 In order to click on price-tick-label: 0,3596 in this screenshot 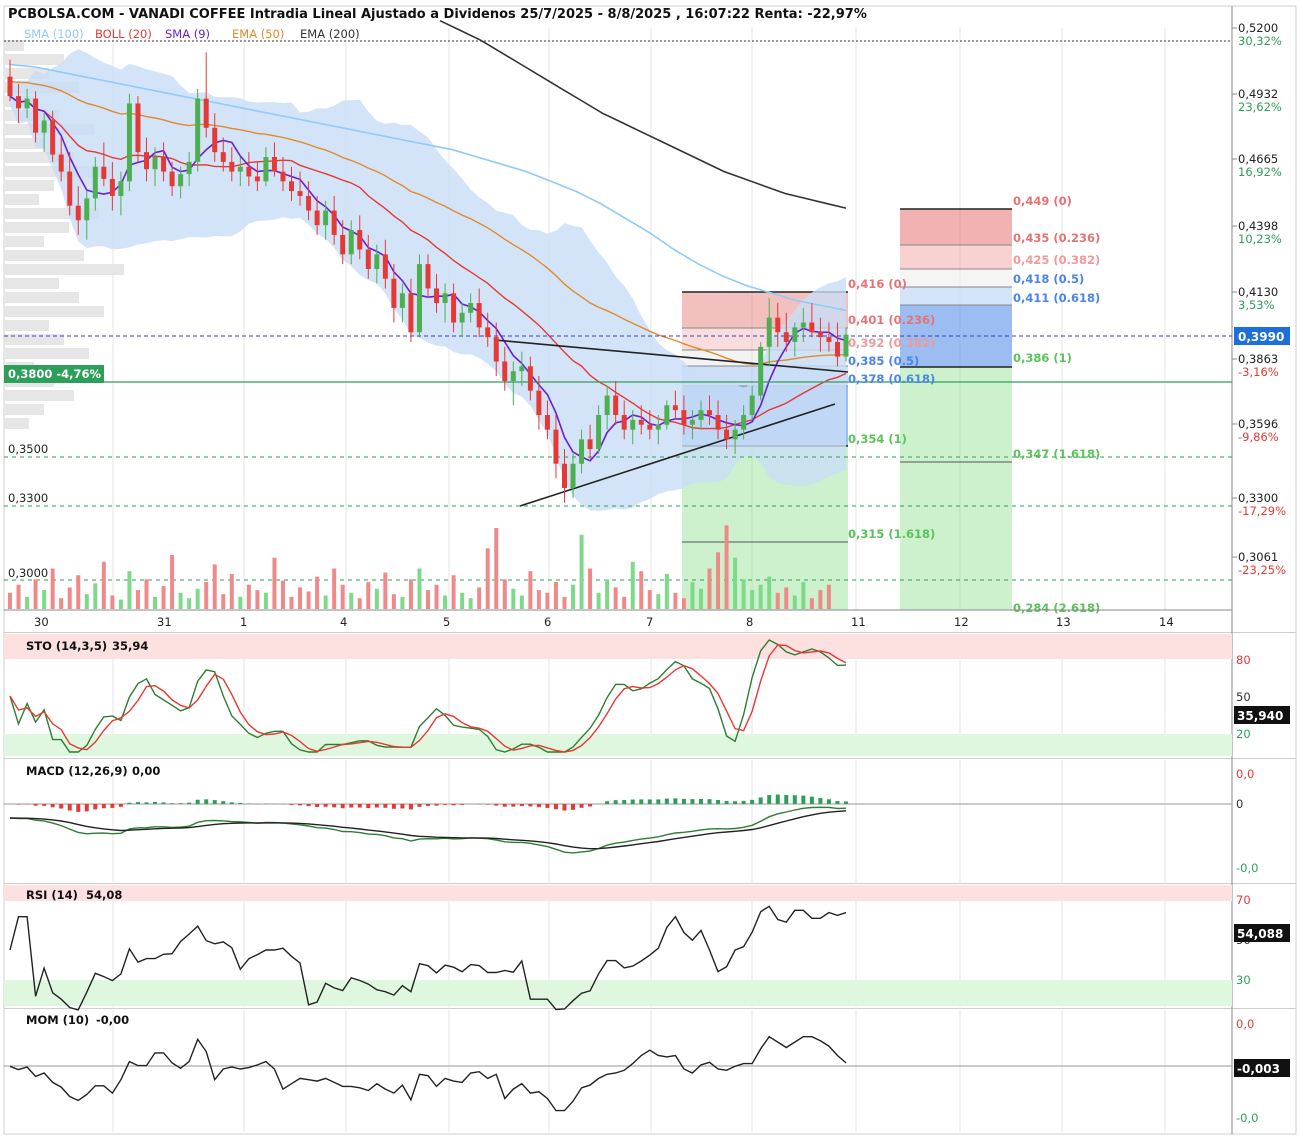, I will do `click(1258, 424)`.